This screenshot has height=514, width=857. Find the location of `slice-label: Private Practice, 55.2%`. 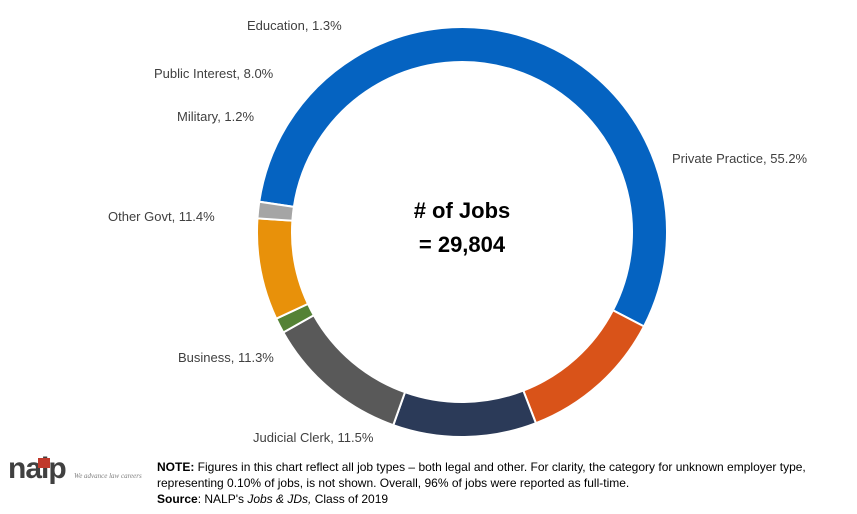

slice-label: Private Practice, 55.2% is located at coordinates (740, 158).